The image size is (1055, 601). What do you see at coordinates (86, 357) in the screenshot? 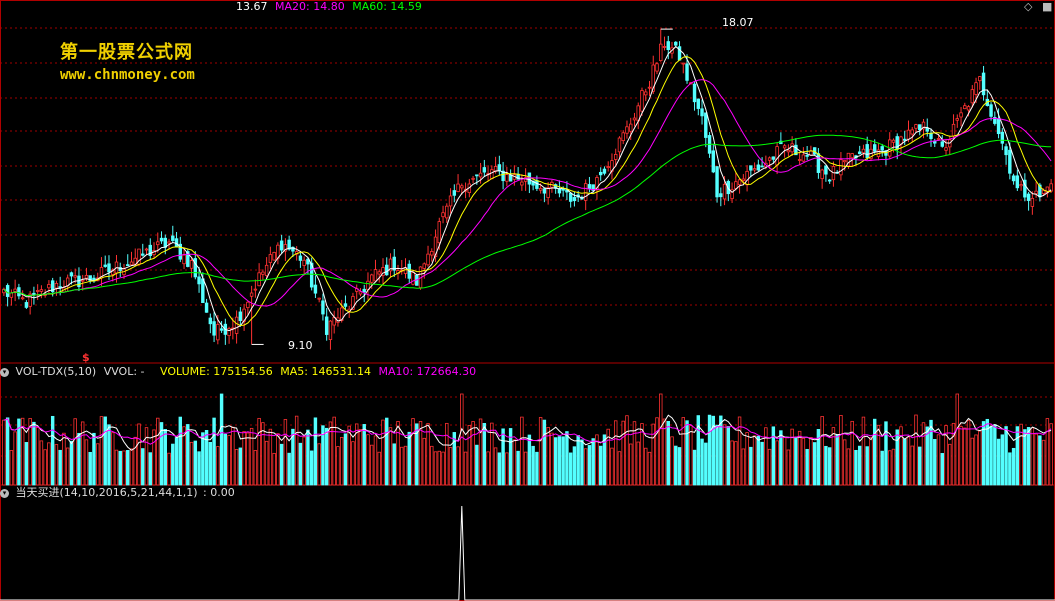
I see `signal-marker: $` at bounding box center [86, 357].